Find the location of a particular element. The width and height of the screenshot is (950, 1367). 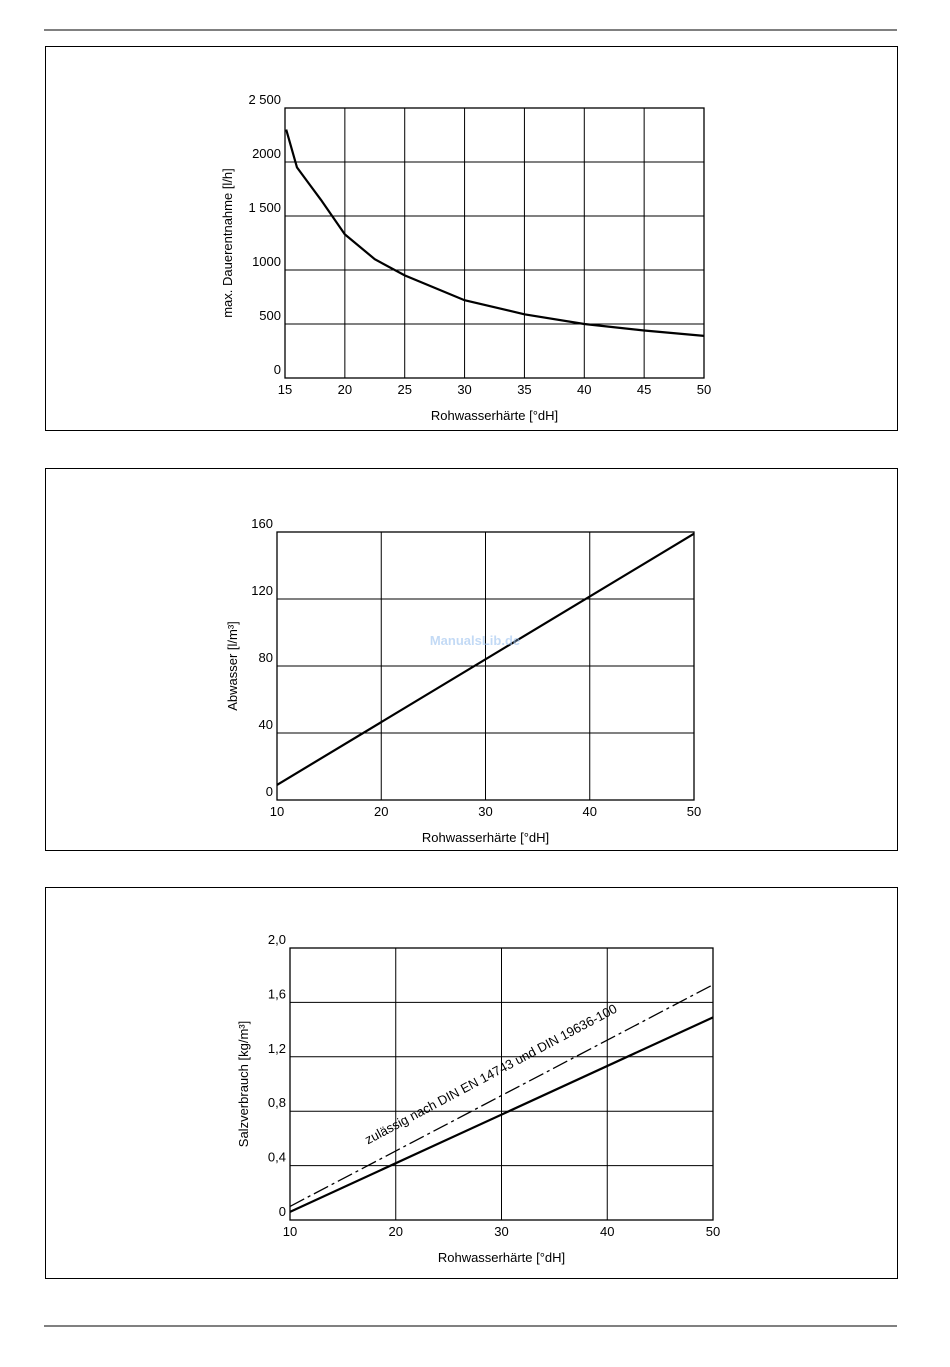

y-tick-label: 0,4 is located at coordinates (277, 1157).